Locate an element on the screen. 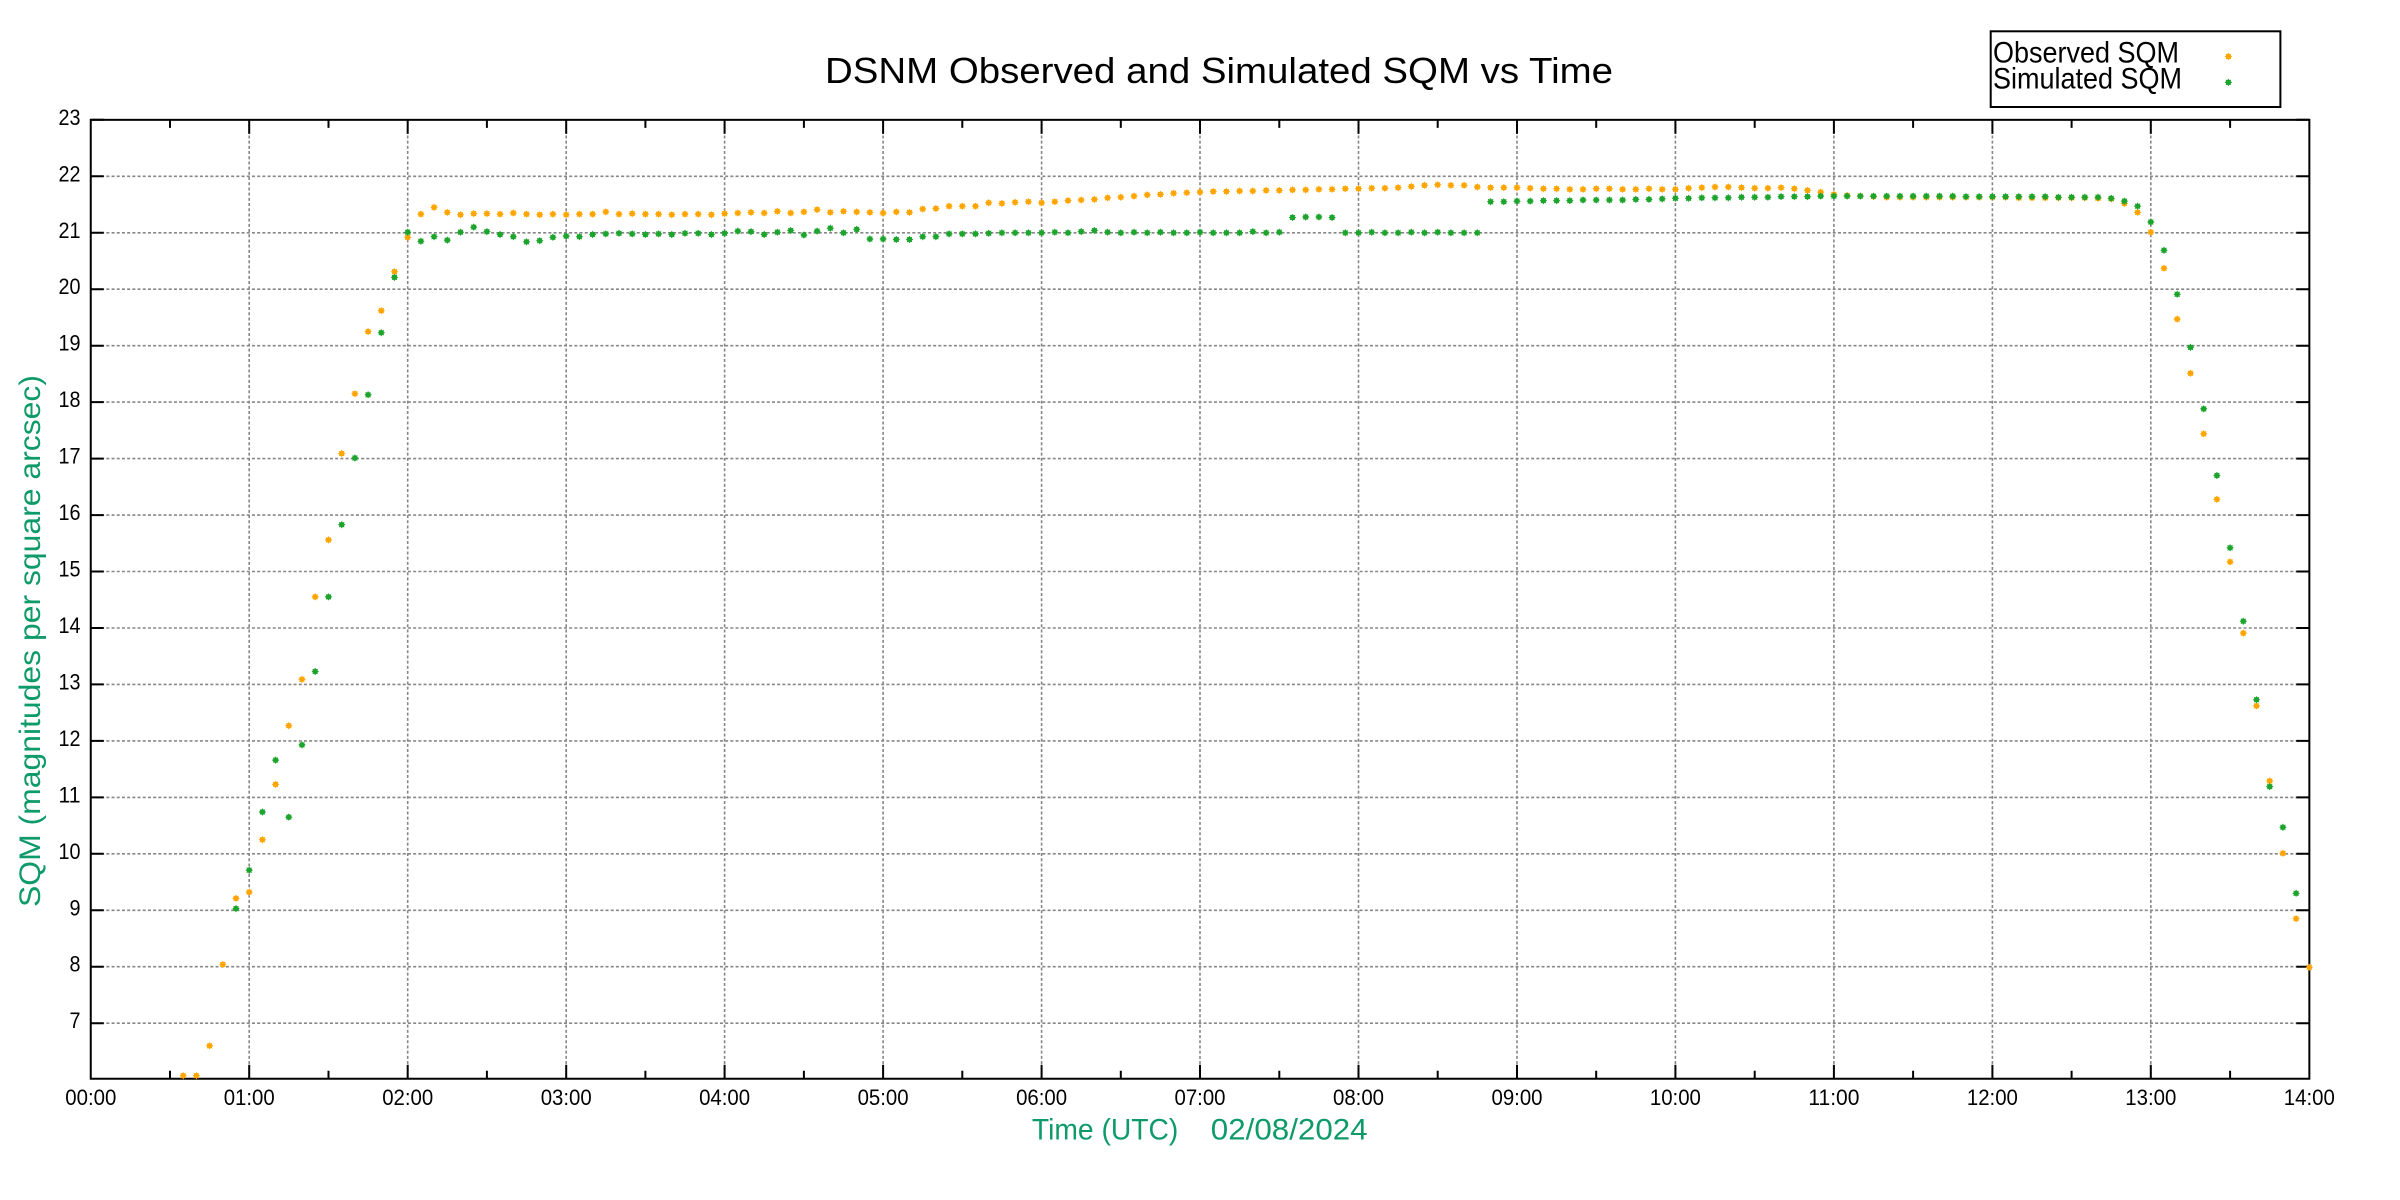 The image size is (2400, 1200). svg-text: 23 is located at coordinates (70, 117).